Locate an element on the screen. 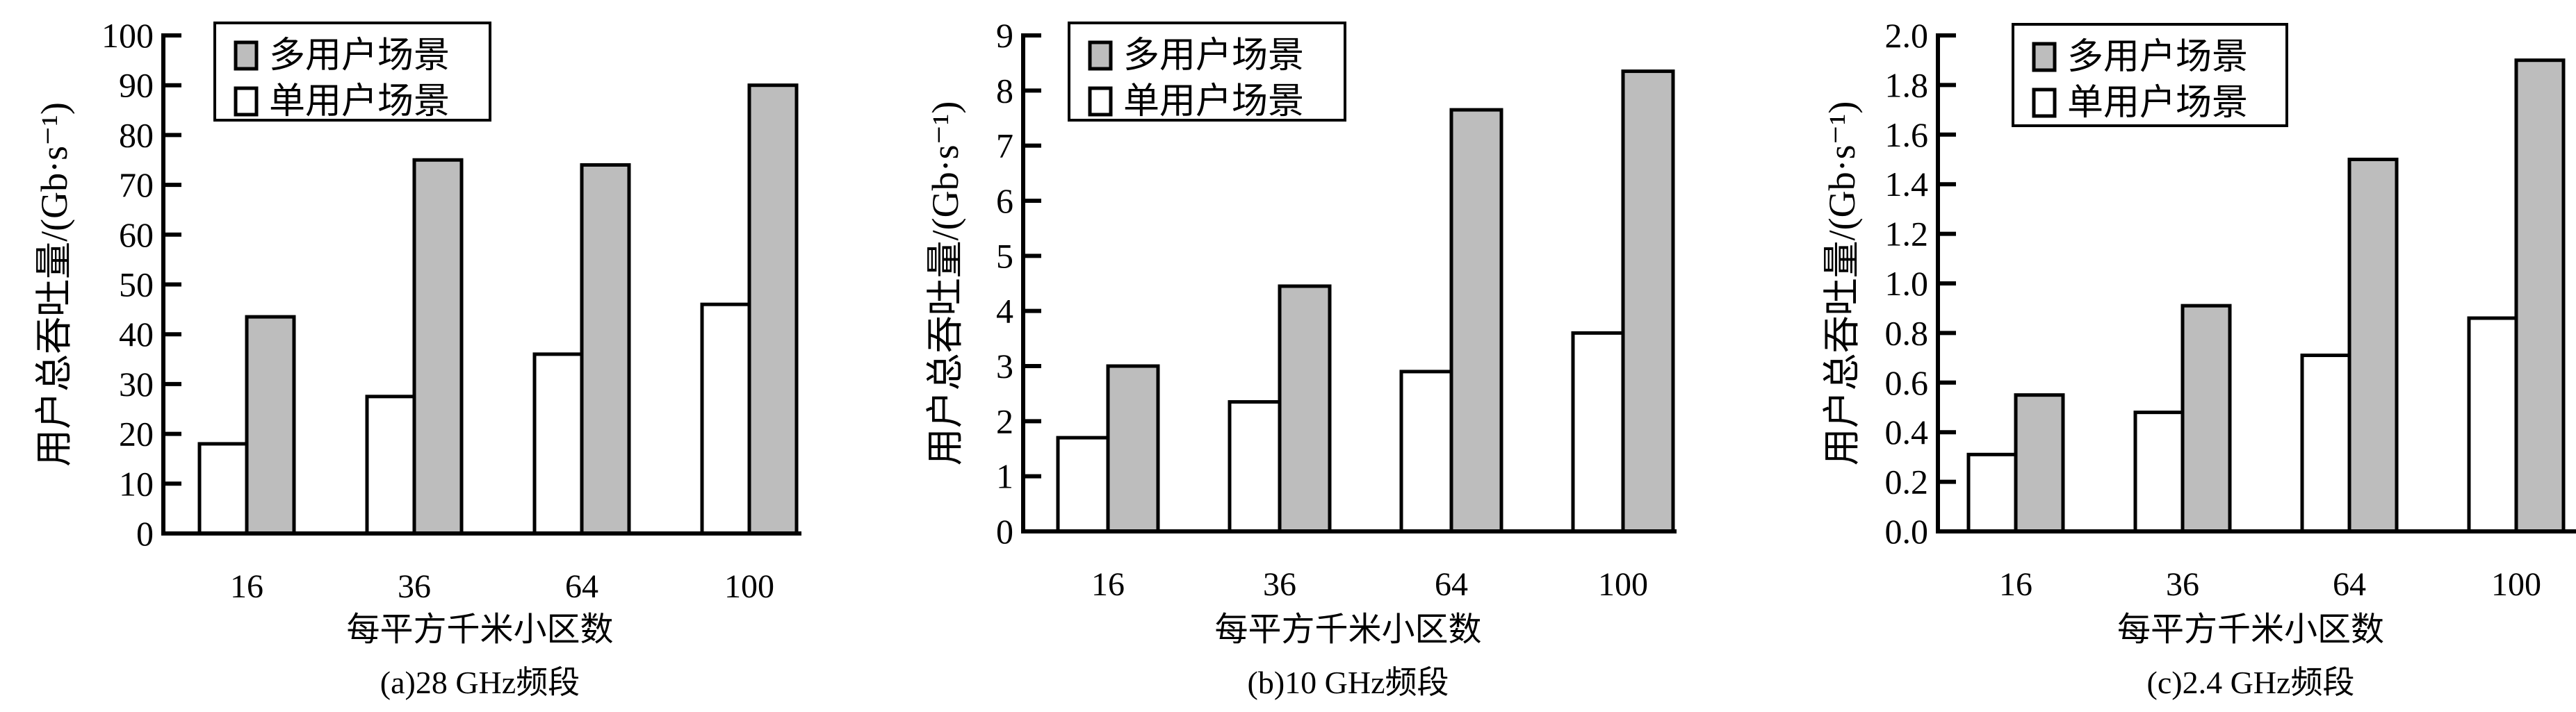 The image size is (2576, 712). y-tick-label: 0.8 is located at coordinates (1907, 332).